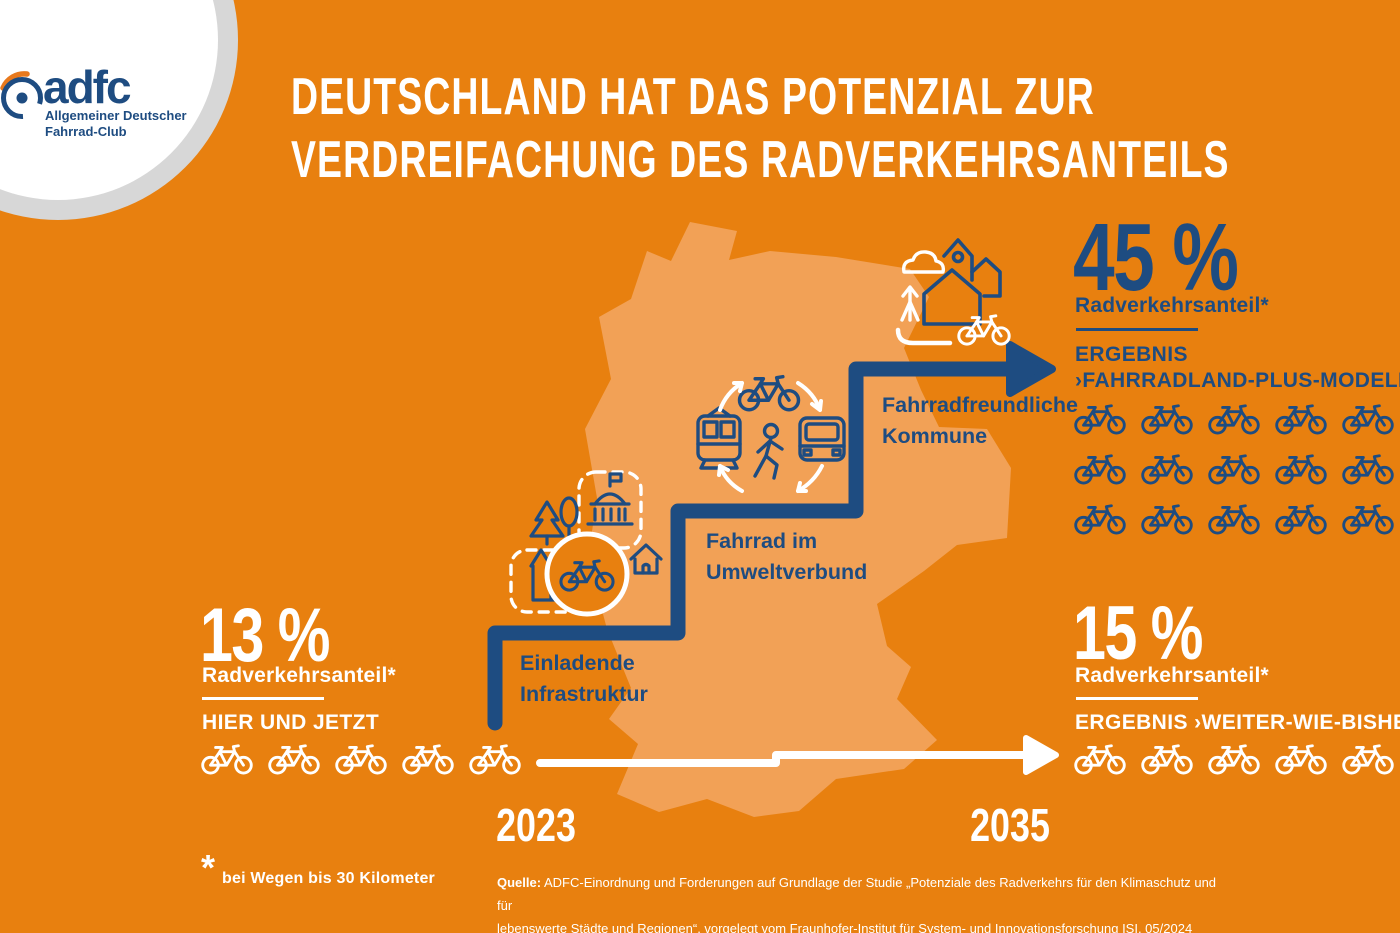 The height and width of the screenshot is (933, 1400). Describe the element at coordinates (1156, 257) in the screenshot. I see `plus-share-value: 45 %` at that location.